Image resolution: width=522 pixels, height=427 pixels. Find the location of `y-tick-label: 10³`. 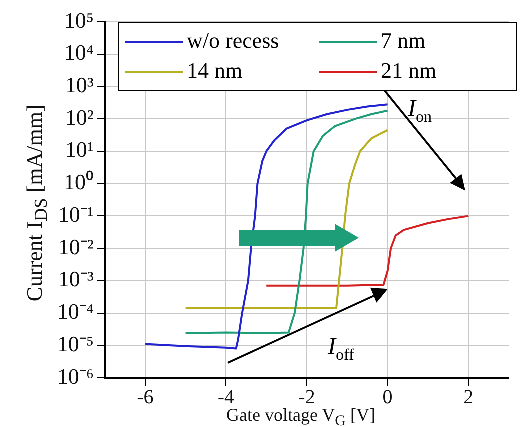

y-tick-label: 10³ is located at coordinates (79, 85).